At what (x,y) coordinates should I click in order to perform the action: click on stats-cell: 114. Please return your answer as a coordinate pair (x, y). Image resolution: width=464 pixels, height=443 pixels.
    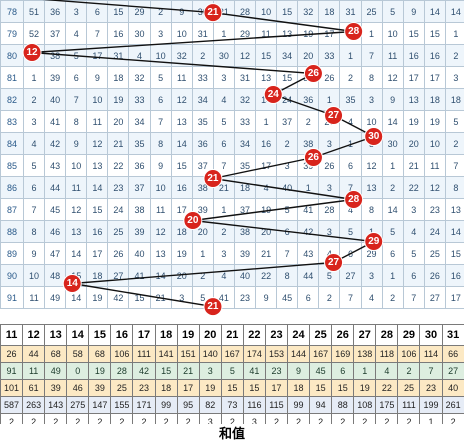
    Looking at the image, I should click on (431, 354).